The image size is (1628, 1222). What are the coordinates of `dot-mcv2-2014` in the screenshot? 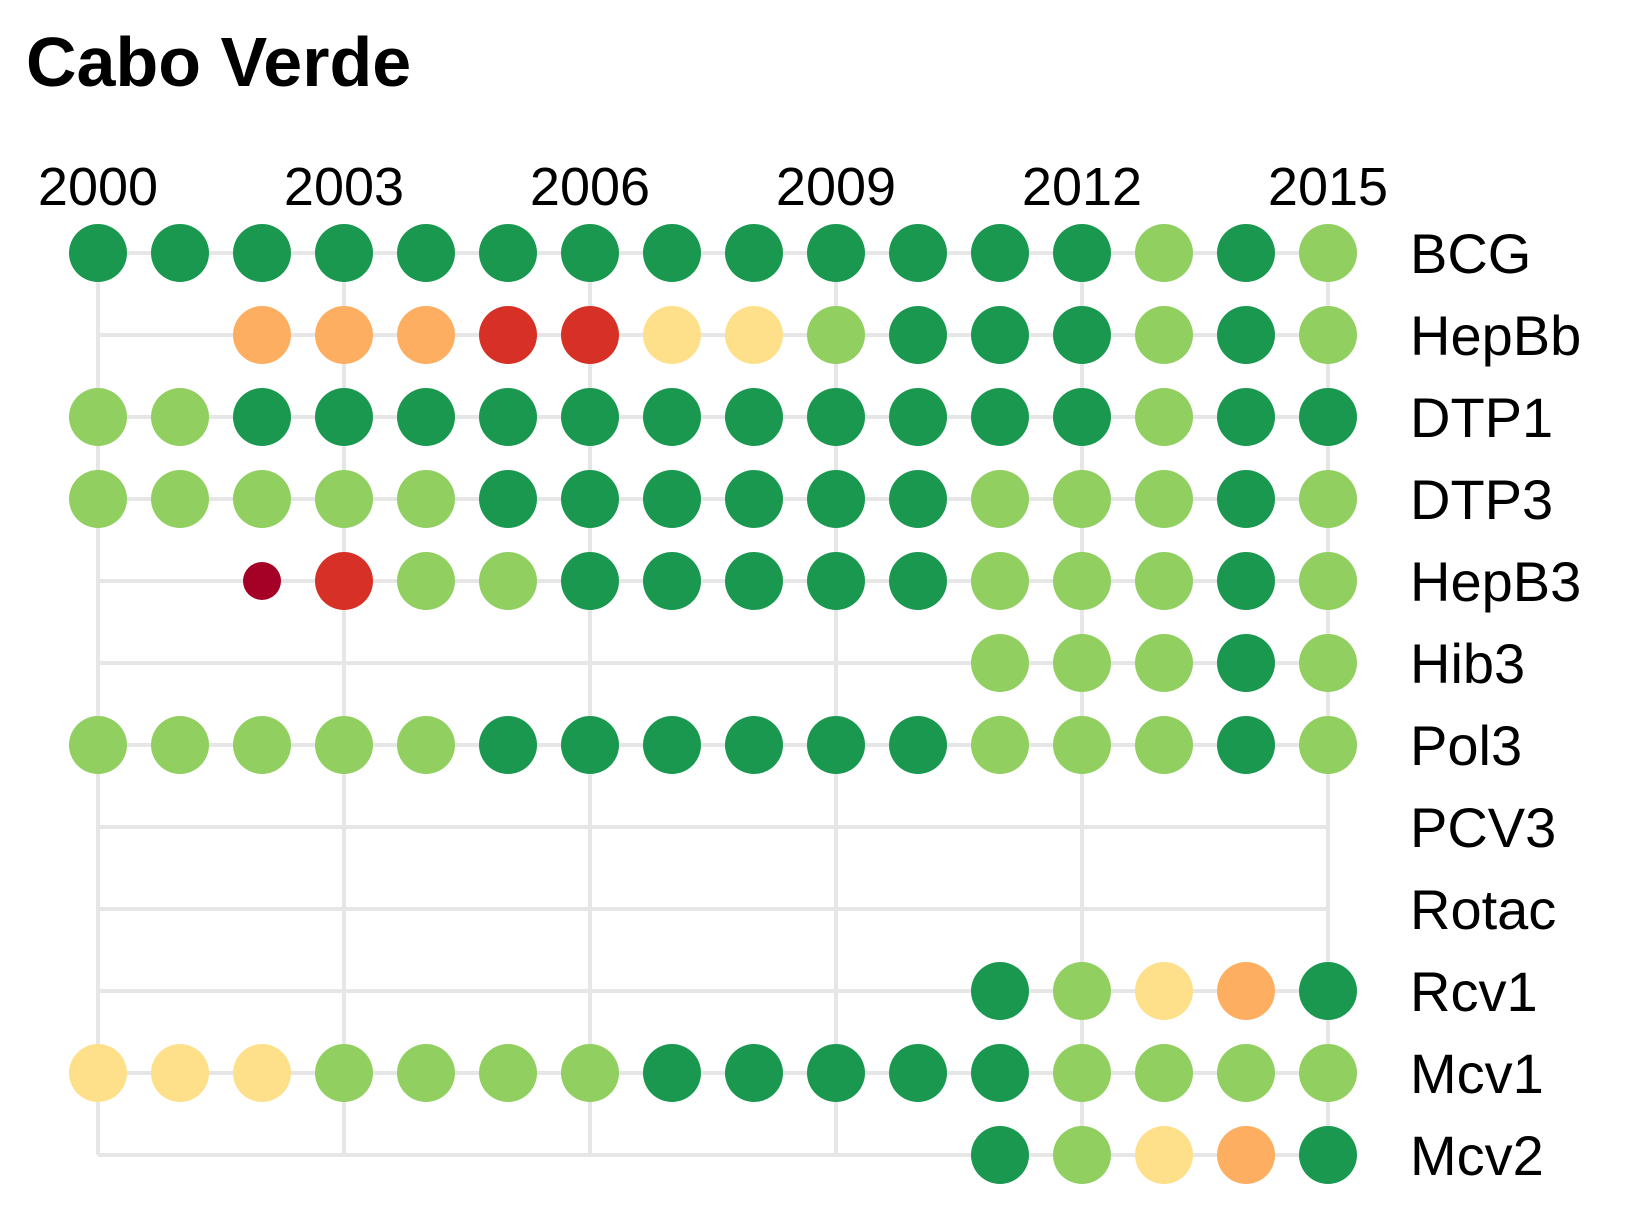 It's located at (1246, 1155).